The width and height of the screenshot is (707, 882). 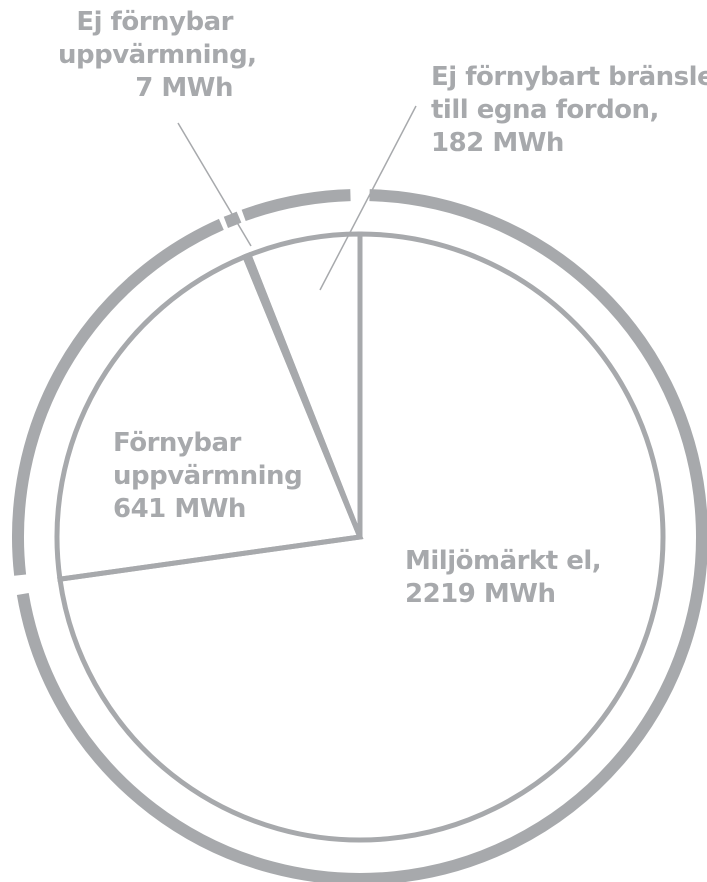 I want to click on slice-label-line: 7 MWh, so click(x=184, y=88).